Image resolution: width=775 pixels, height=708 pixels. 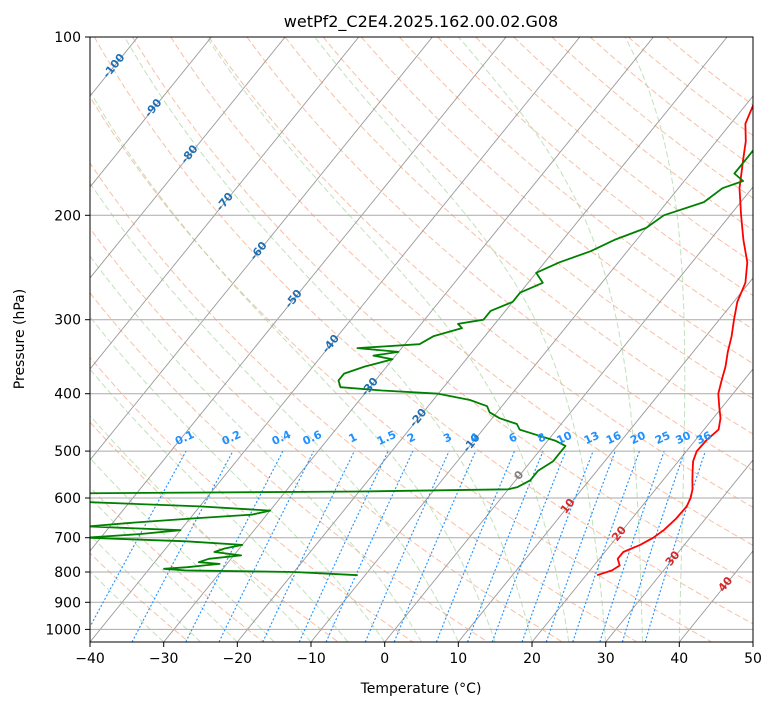 I want to click on mixing-ratio-label: 20, so click(x=638, y=438).